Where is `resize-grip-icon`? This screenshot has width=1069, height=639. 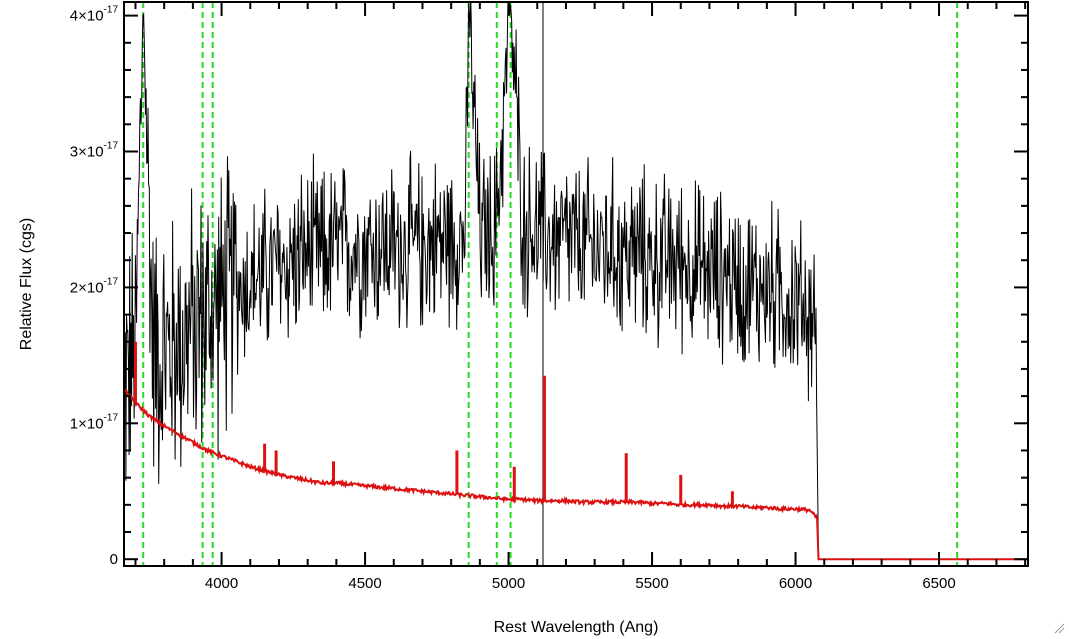 resize-grip-icon is located at coordinates (1059, 627).